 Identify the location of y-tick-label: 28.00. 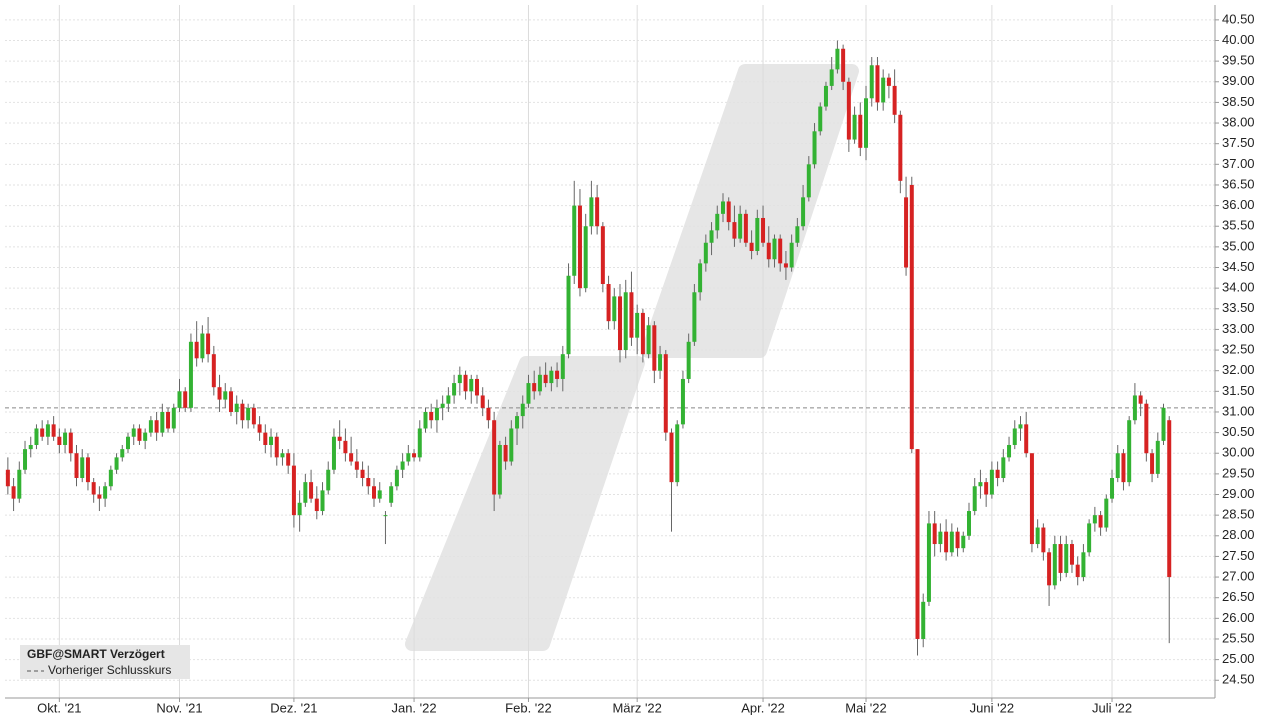
(1238, 534).